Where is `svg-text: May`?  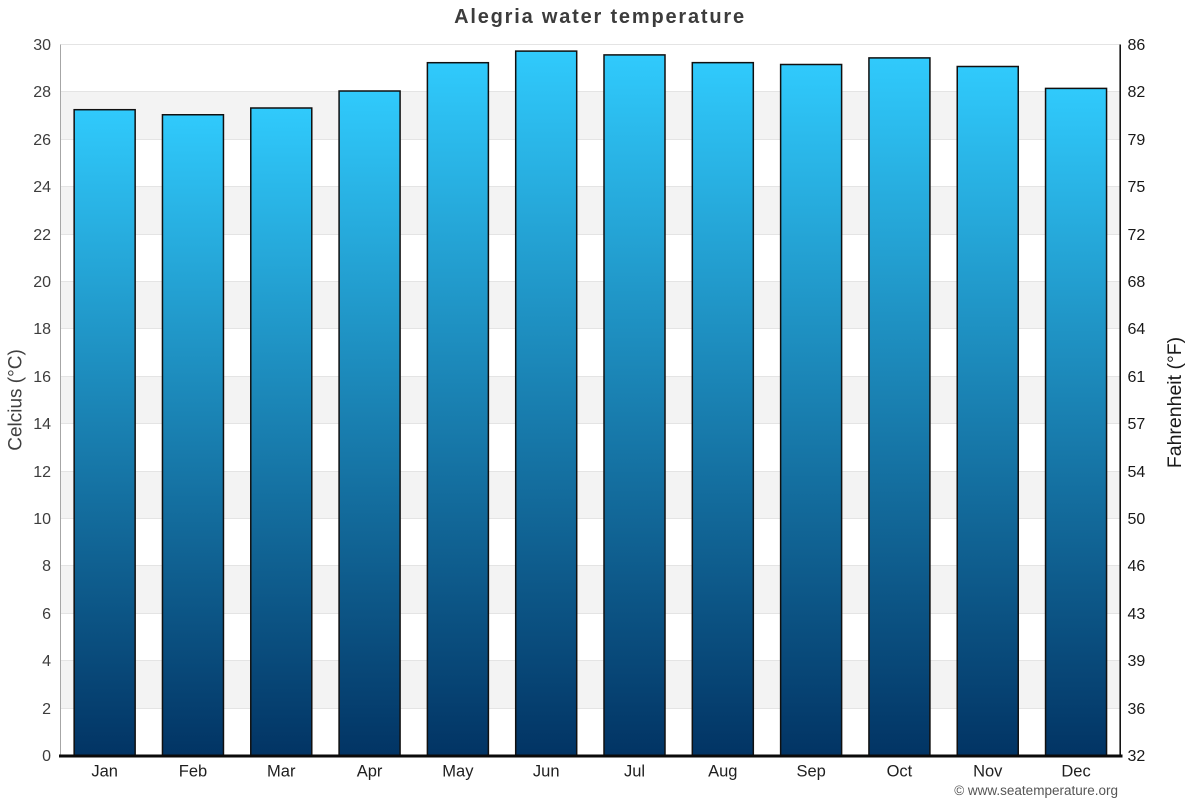 svg-text: May is located at coordinates (458, 771).